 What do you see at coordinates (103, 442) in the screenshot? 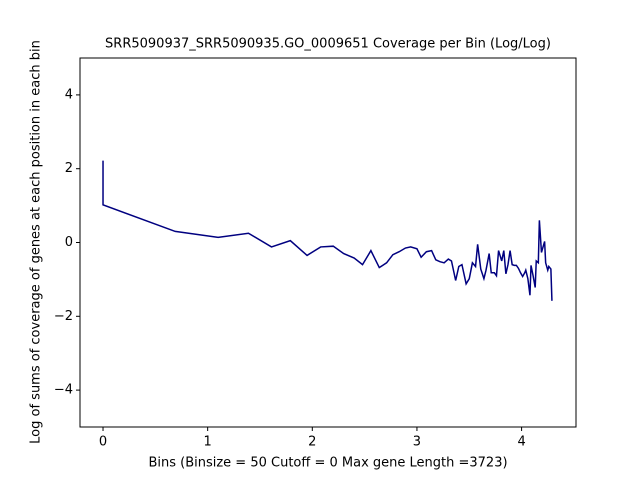
I see `x-tick-label: 0` at bounding box center [103, 442].